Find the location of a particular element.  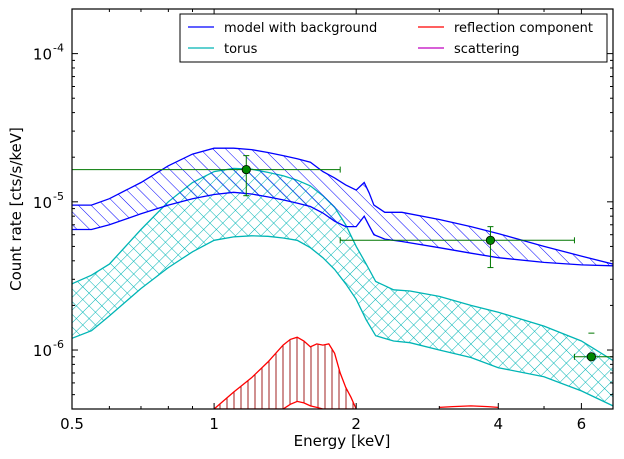

x-tick-label: 4 is located at coordinates (499, 424).